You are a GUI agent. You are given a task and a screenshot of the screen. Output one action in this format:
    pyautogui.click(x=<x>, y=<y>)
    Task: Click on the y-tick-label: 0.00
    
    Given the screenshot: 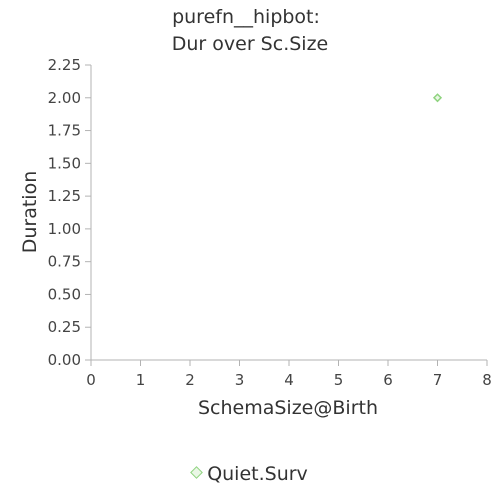 What is the action you would take?
    pyautogui.click(x=64, y=360)
    